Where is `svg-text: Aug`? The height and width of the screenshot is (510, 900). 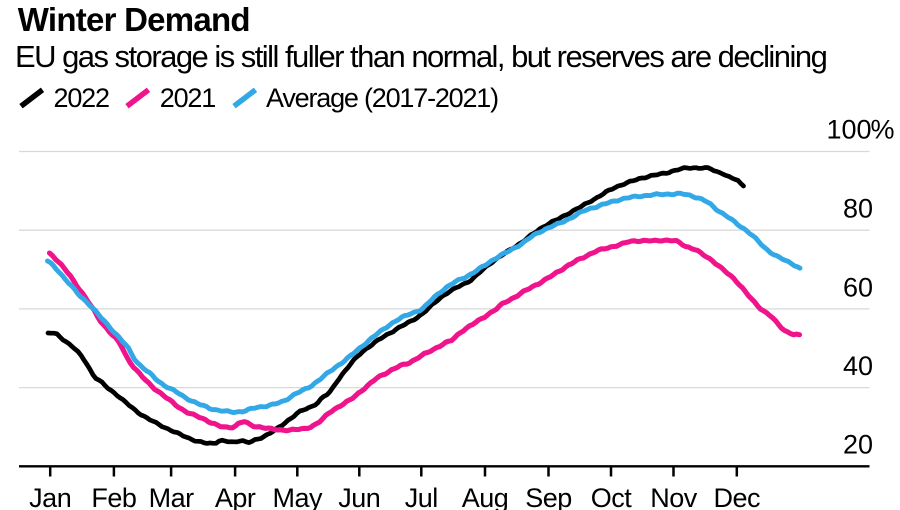
svg-text: Aug is located at coordinates (485, 496).